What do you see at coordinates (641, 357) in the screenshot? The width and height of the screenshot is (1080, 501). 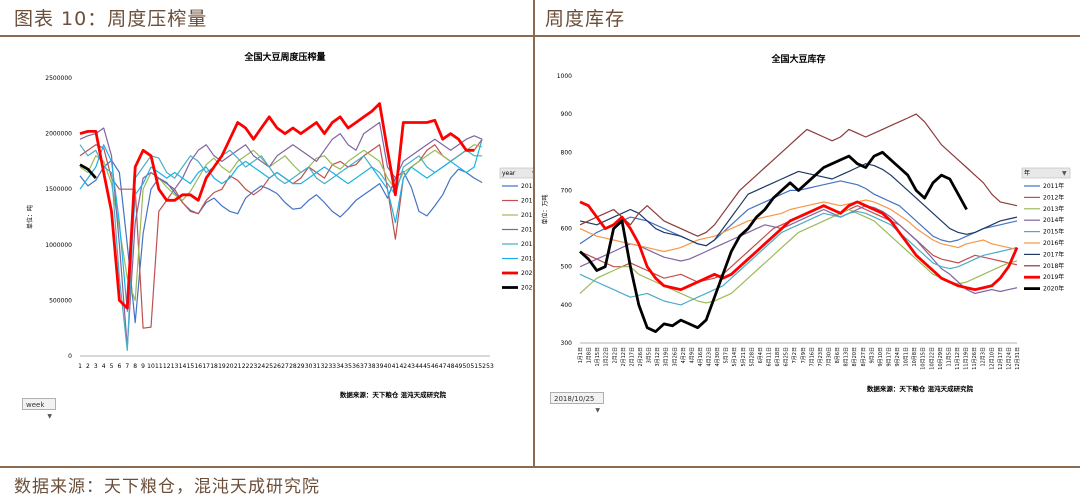 I see `x-tick-label: 2月26日` at bounding box center [641, 357].